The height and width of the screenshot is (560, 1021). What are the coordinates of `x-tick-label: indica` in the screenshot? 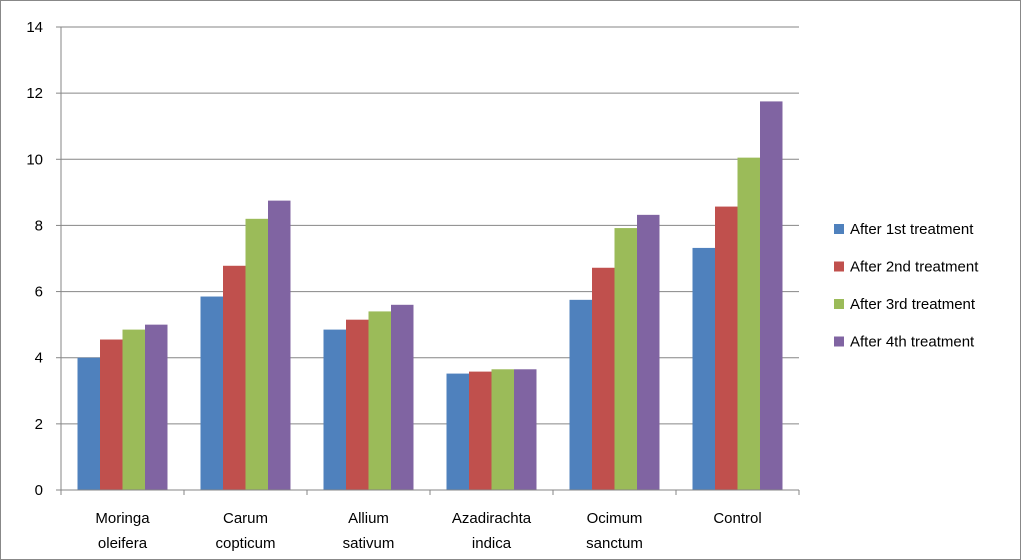 It's located at (492, 543).